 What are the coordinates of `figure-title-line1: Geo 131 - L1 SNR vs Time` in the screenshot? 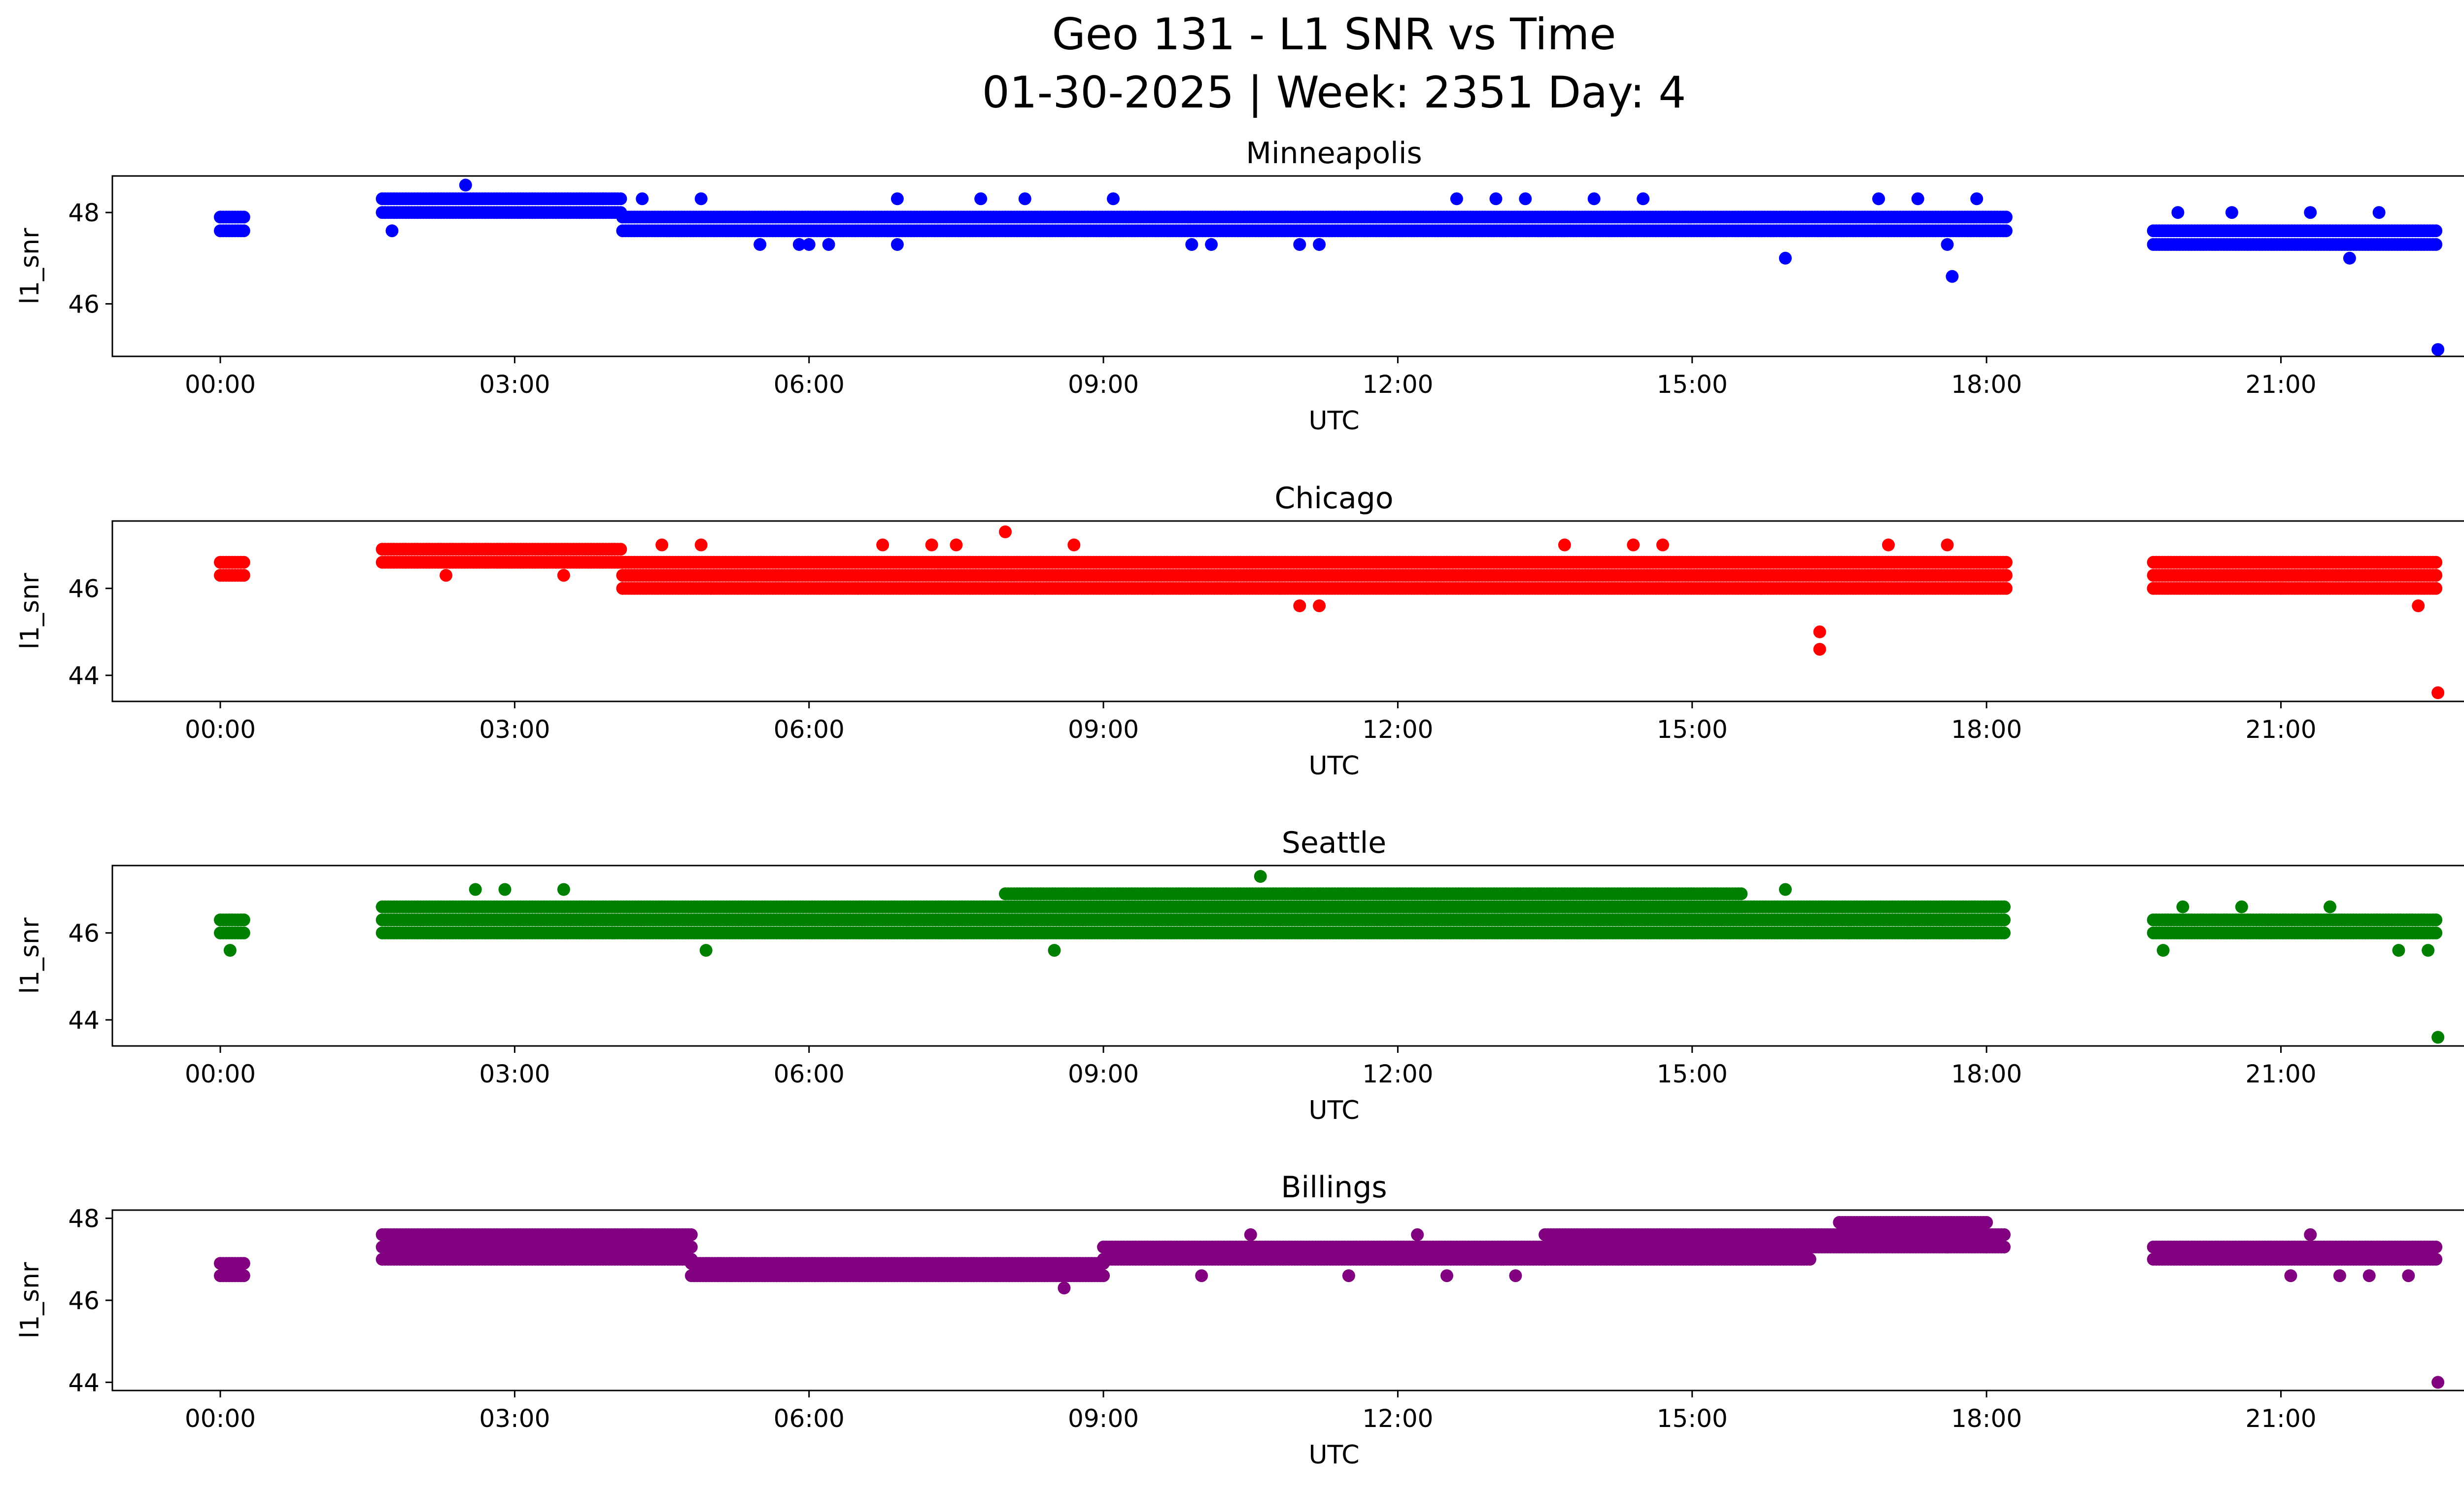 It's located at (1334, 34).